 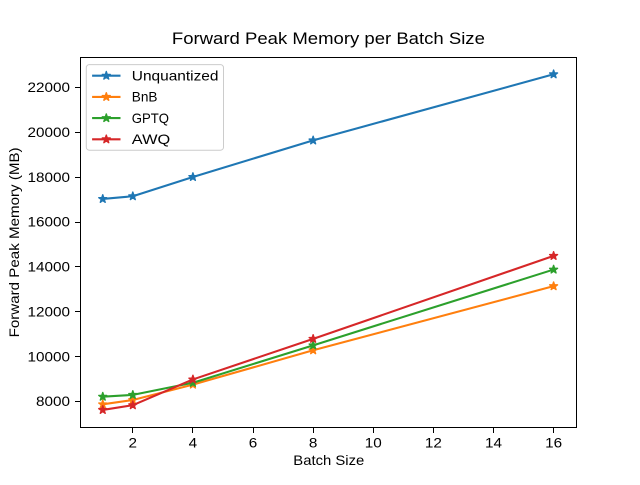 What do you see at coordinates (373, 442) in the screenshot?
I see `svg-text: 10` at bounding box center [373, 442].